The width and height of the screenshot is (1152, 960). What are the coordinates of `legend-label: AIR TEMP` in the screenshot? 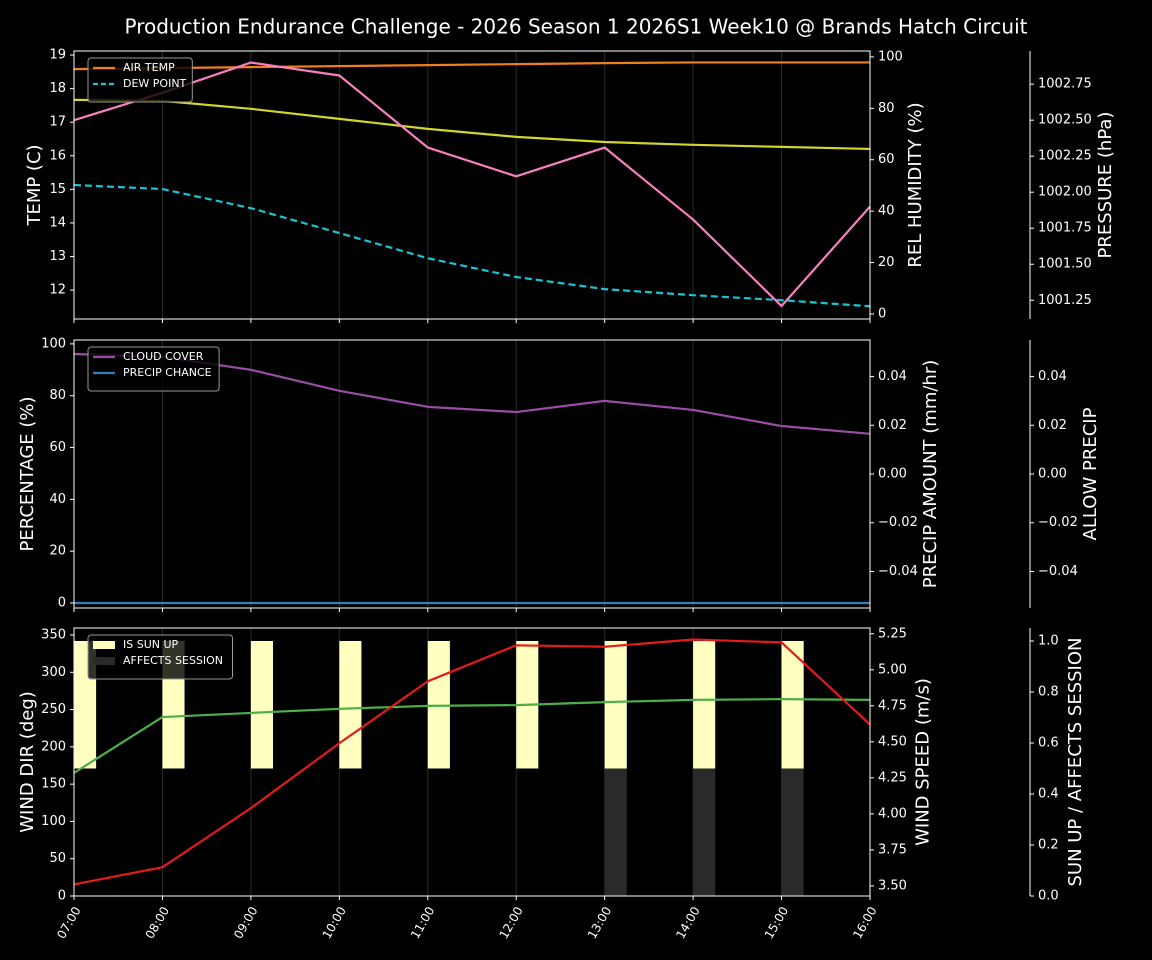 It's located at (149, 67).